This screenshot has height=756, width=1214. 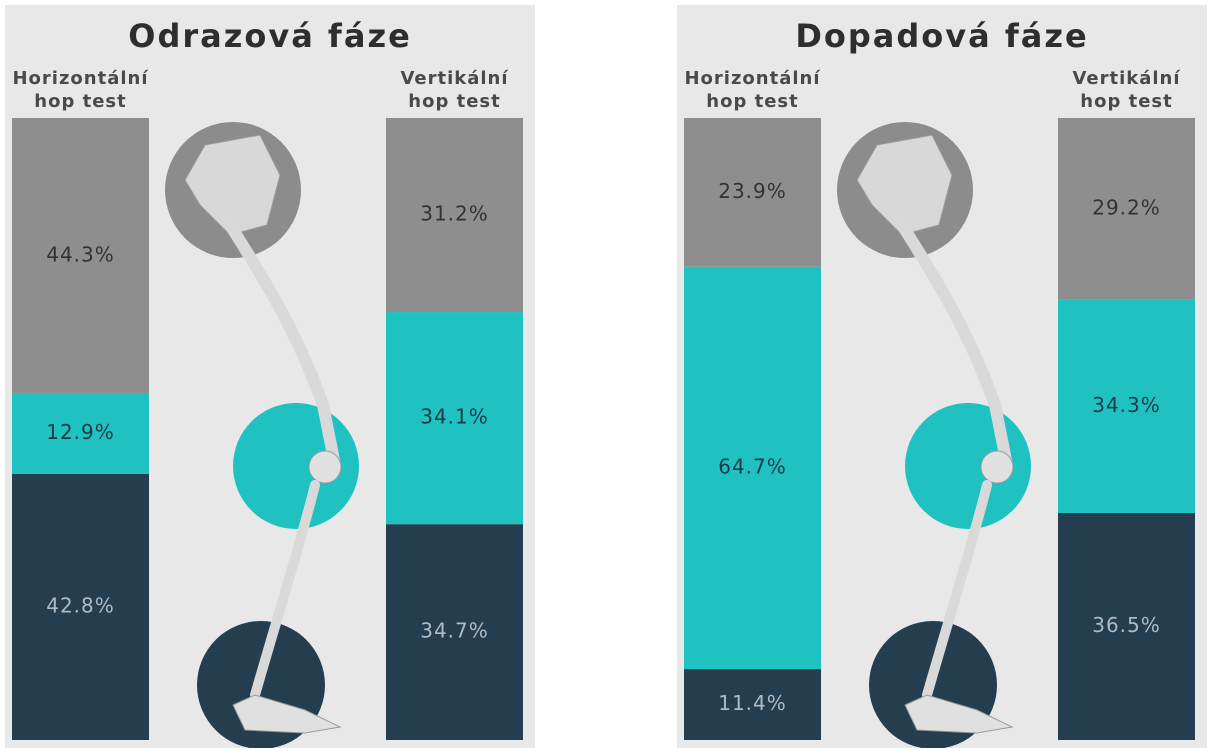 I want to click on value-label: 36.5%, so click(x=1126, y=625).